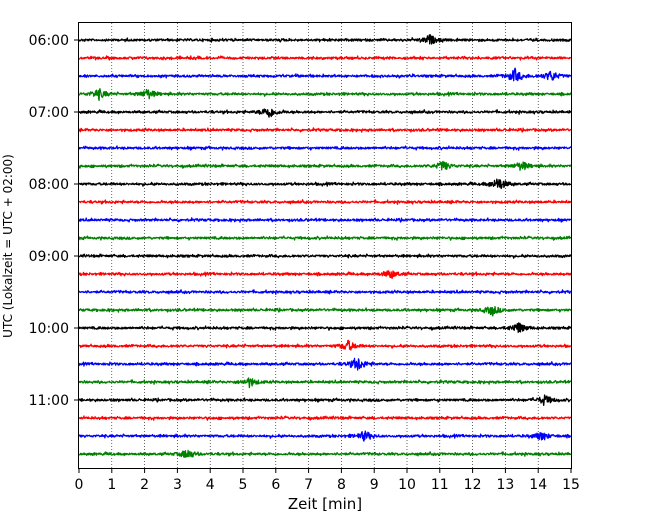 The image size is (650, 520). Describe the element at coordinates (49, 41) in the screenshot. I see `y-tick-label: 06:00` at that location.